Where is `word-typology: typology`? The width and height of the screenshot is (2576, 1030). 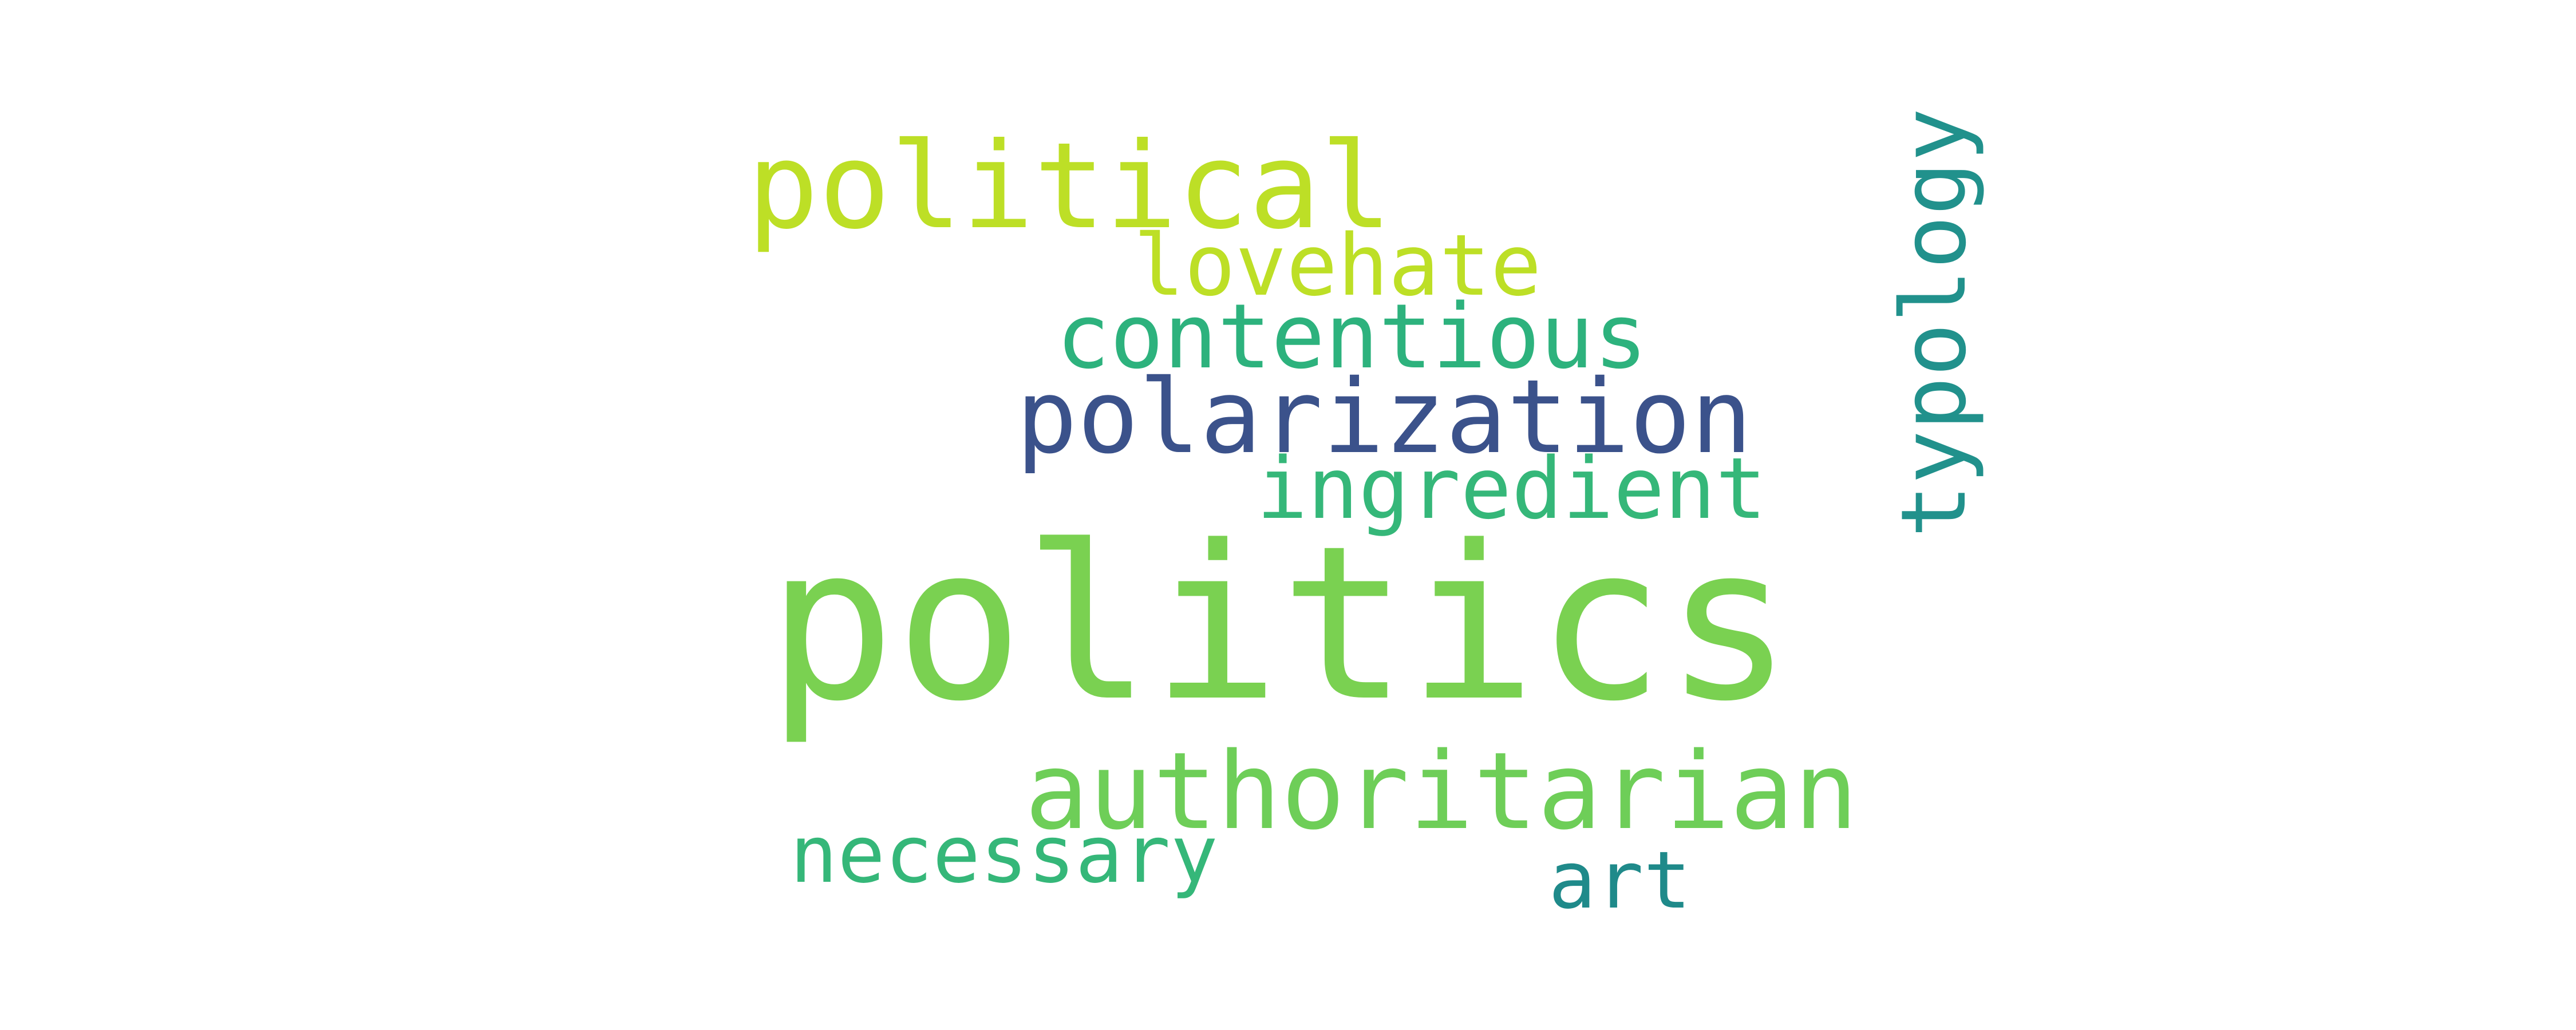
word-typology: typology is located at coordinates (1934, 323).